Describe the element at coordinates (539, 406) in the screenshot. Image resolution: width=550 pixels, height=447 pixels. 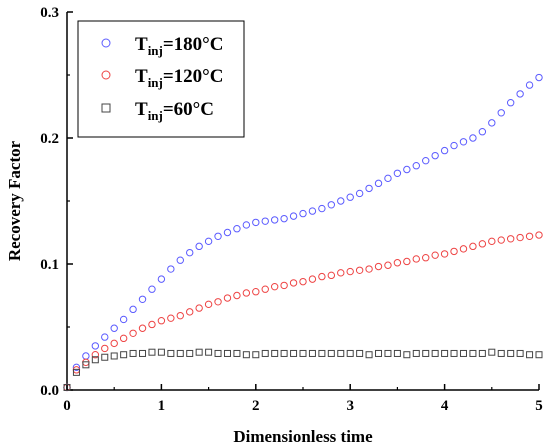
I see `x-tick-label: 5` at that location.